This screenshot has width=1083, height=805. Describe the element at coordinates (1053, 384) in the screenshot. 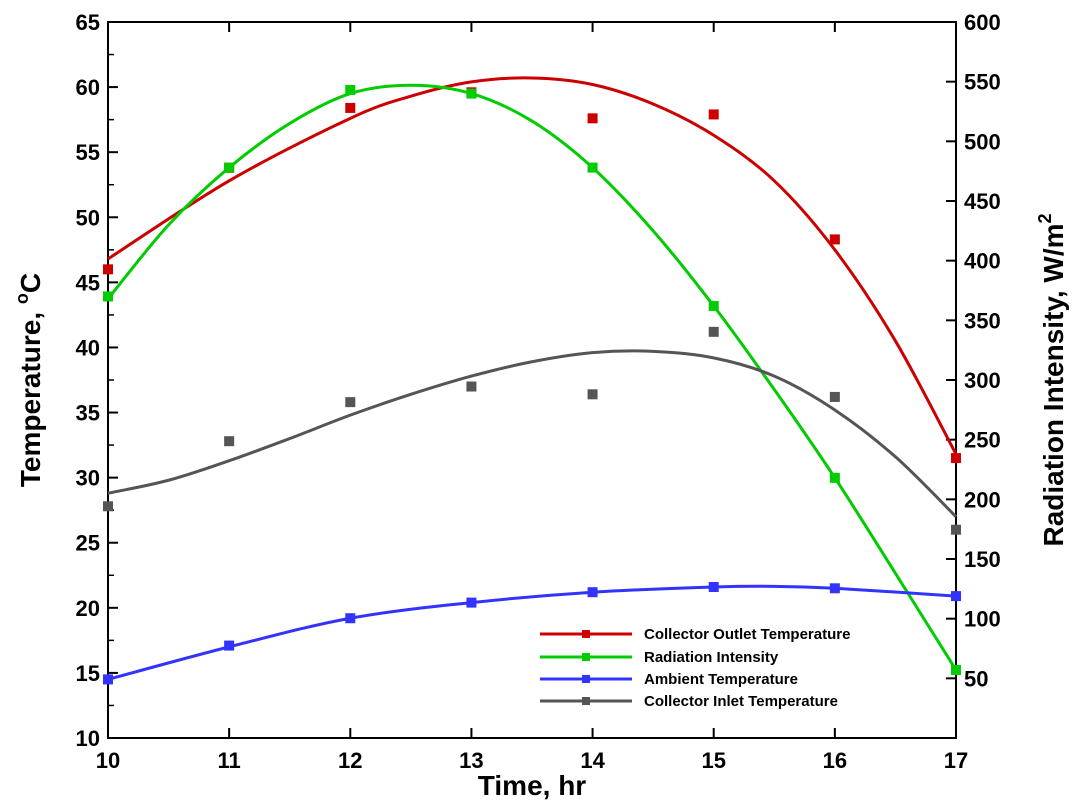

I see `right-y-axis-label-text: Radiation Intensity, W/m` at that location.